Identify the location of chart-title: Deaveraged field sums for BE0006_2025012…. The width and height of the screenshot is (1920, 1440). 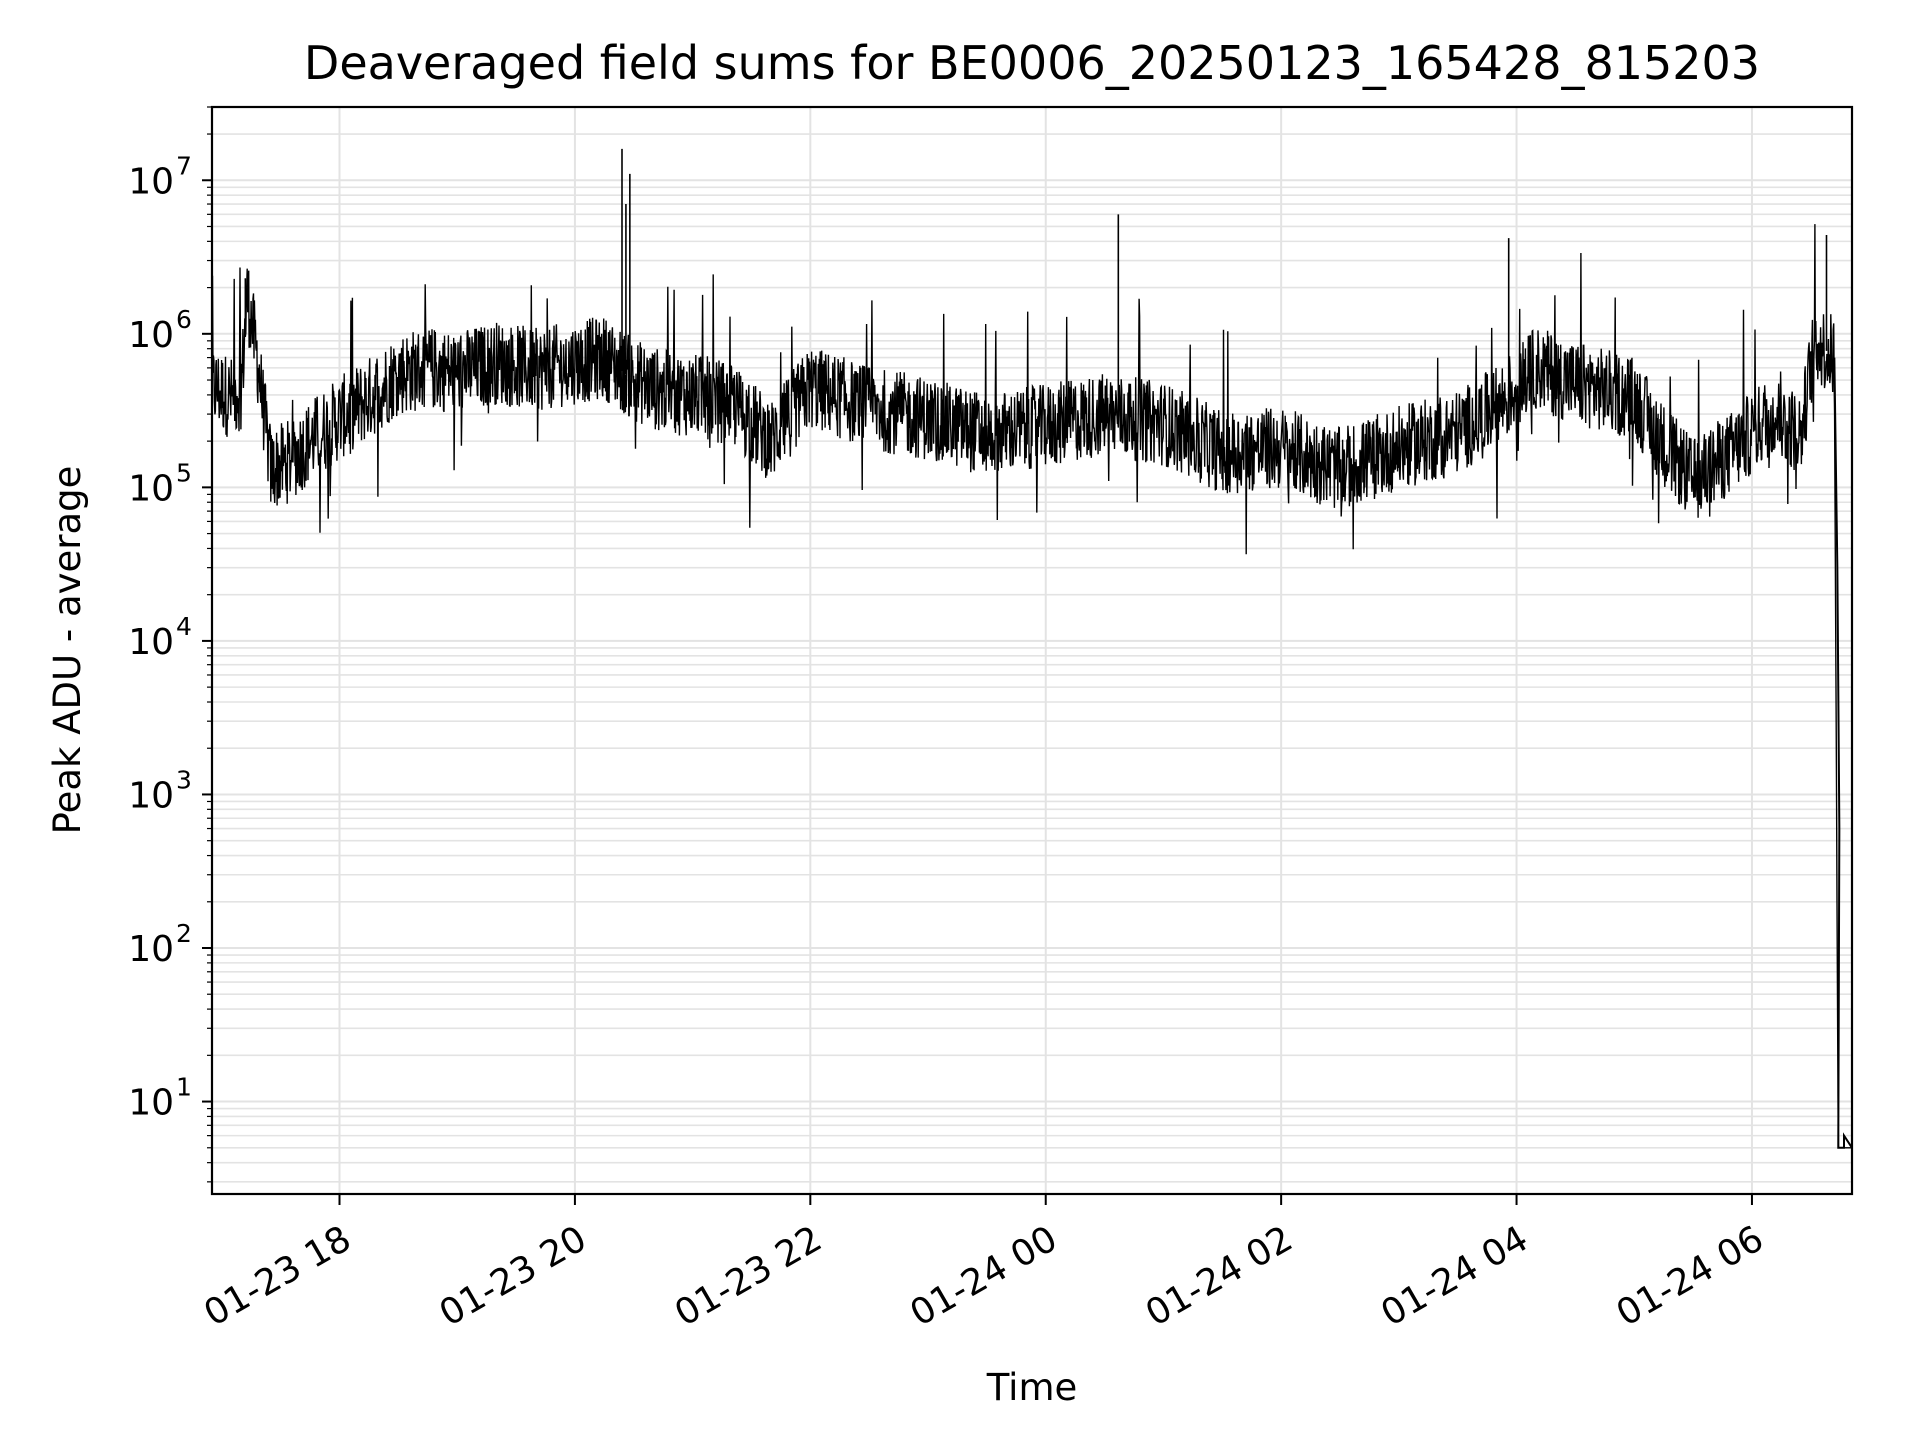
(1032, 63).